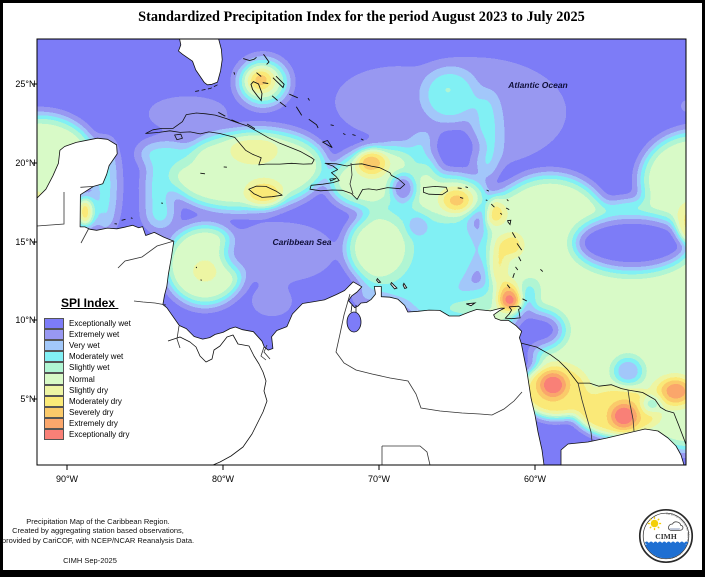  What do you see at coordinates (27, 399) in the screenshot?
I see `svg-text: 5°N` at bounding box center [27, 399].